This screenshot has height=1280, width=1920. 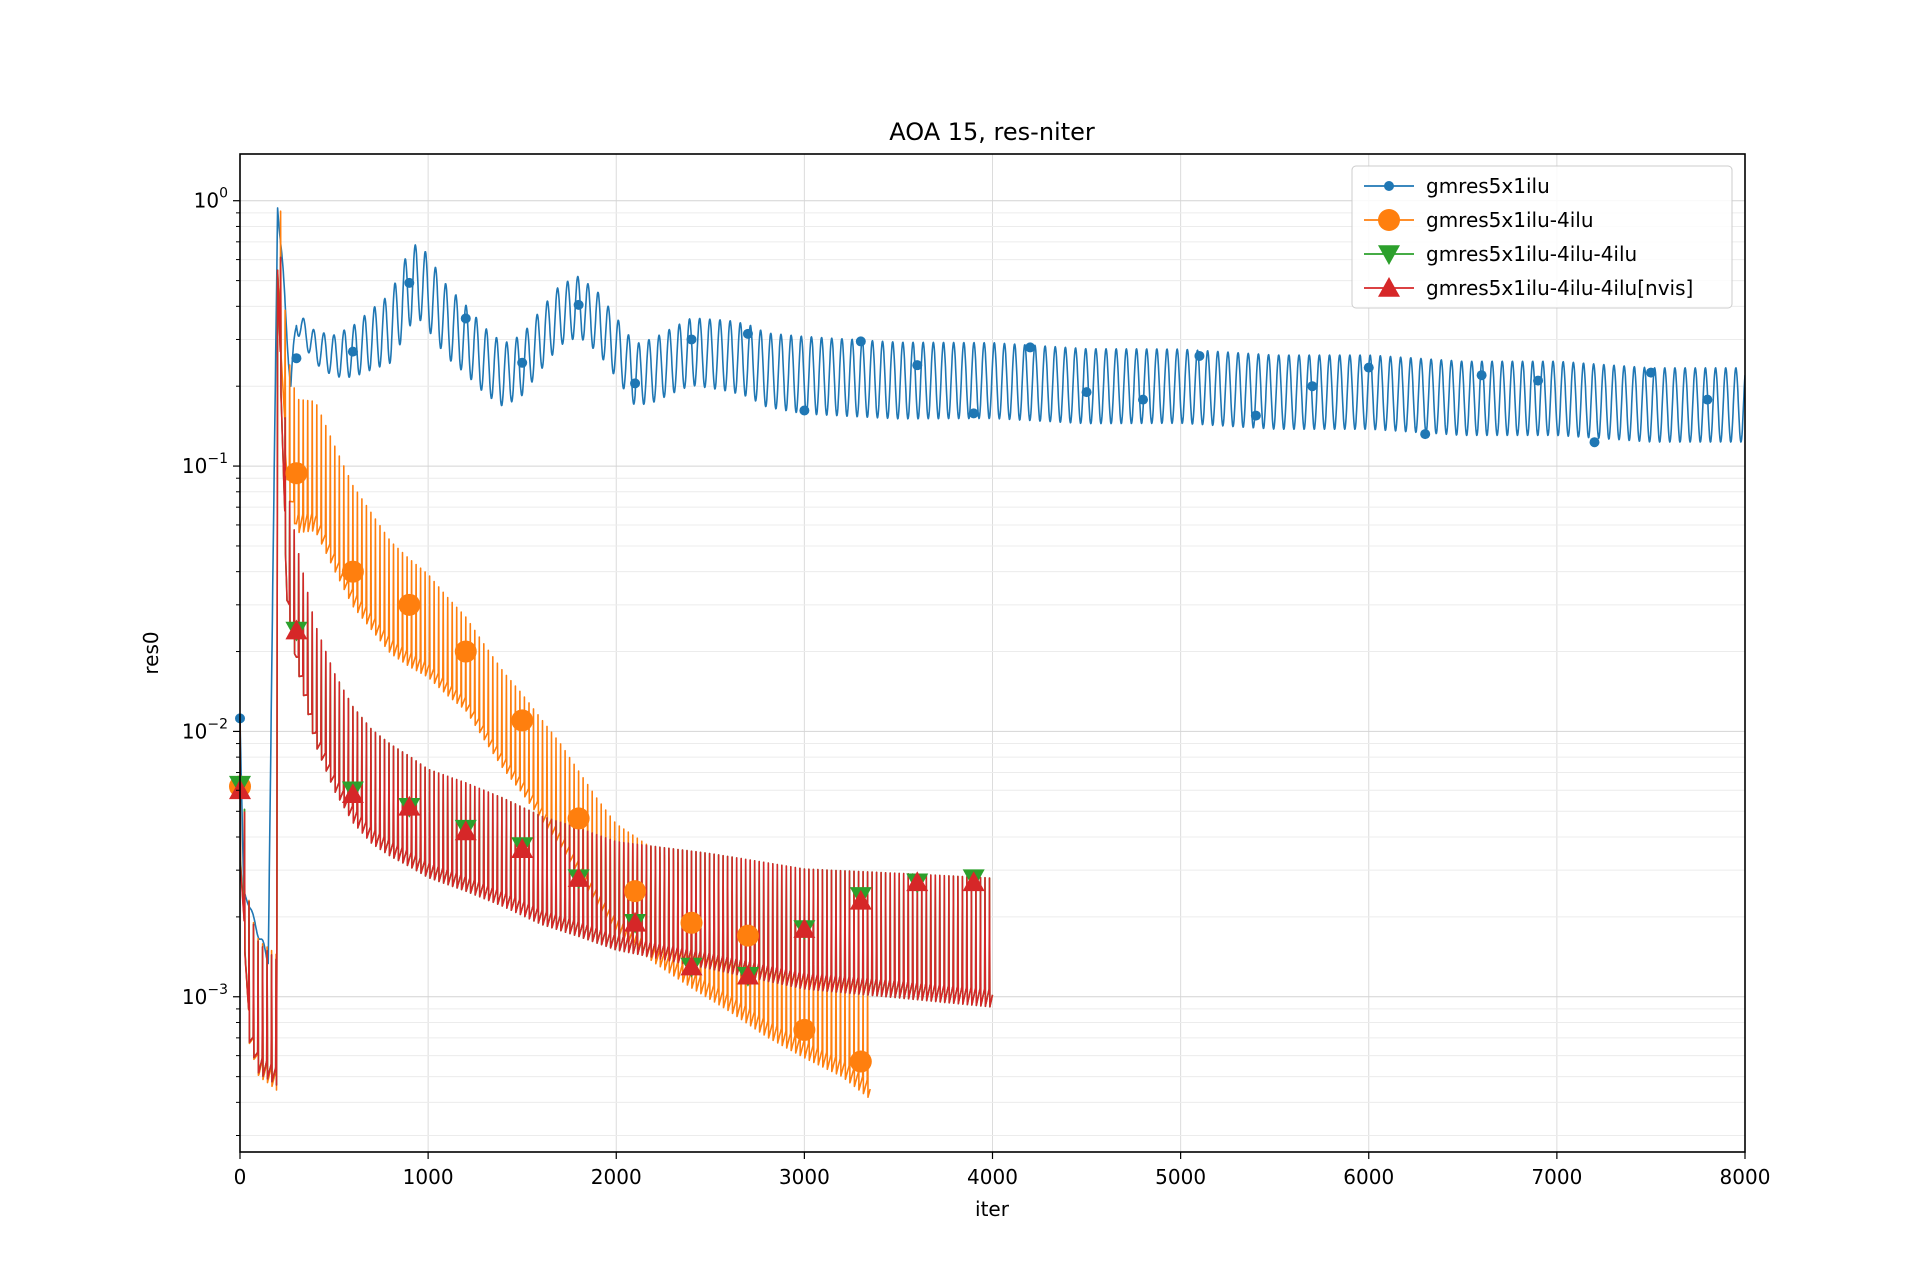 What do you see at coordinates (240, 1177) in the screenshot?
I see `x-tick-label: 0` at bounding box center [240, 1177].